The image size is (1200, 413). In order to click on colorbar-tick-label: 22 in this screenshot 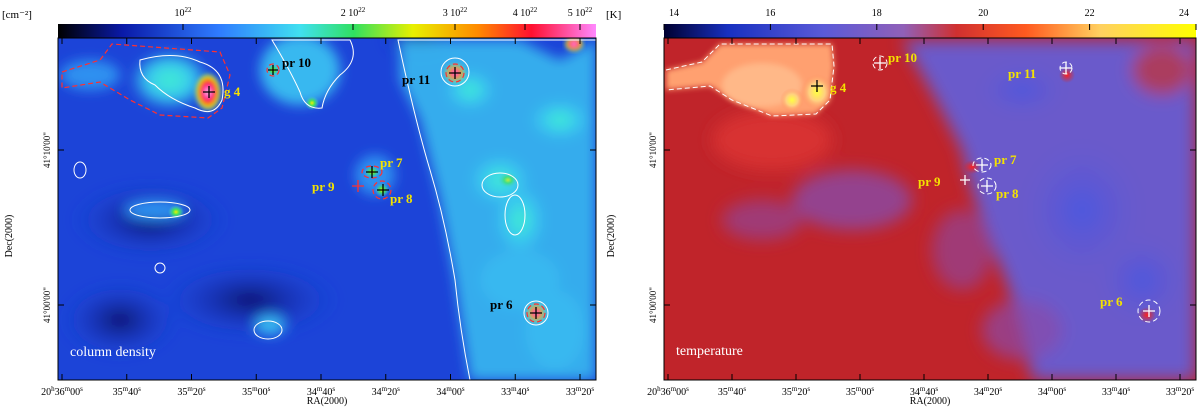, I will do `click(1090, 13)`.